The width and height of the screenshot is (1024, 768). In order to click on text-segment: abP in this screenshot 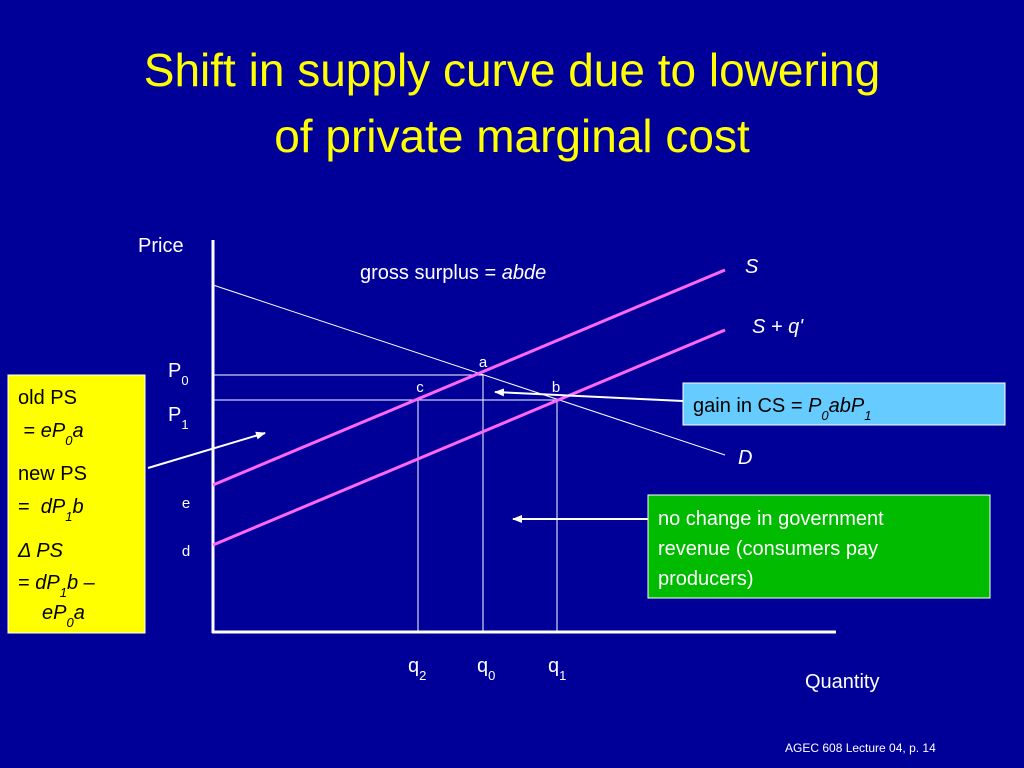, I will do `click(847, 406)`.